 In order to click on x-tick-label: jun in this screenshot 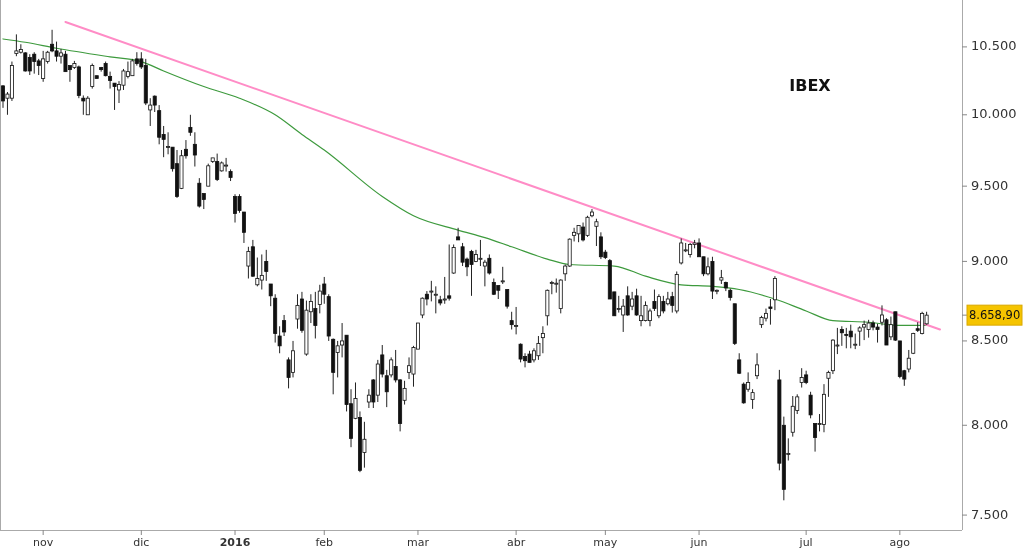, I will do `click(698, 542)`.